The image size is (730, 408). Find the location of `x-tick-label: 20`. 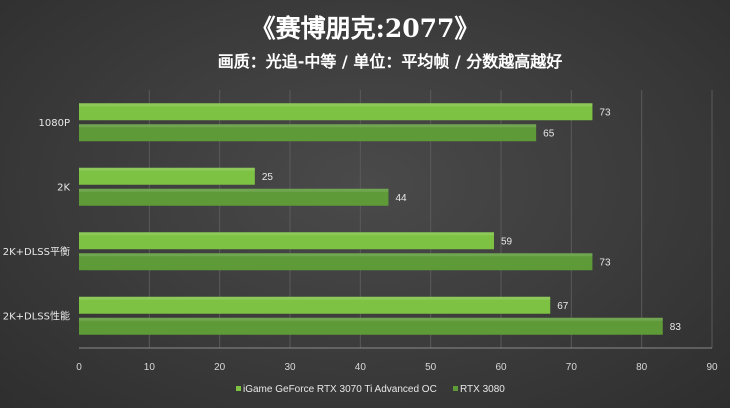

x-tick-label: 20 is located at coordinates (220, 367).